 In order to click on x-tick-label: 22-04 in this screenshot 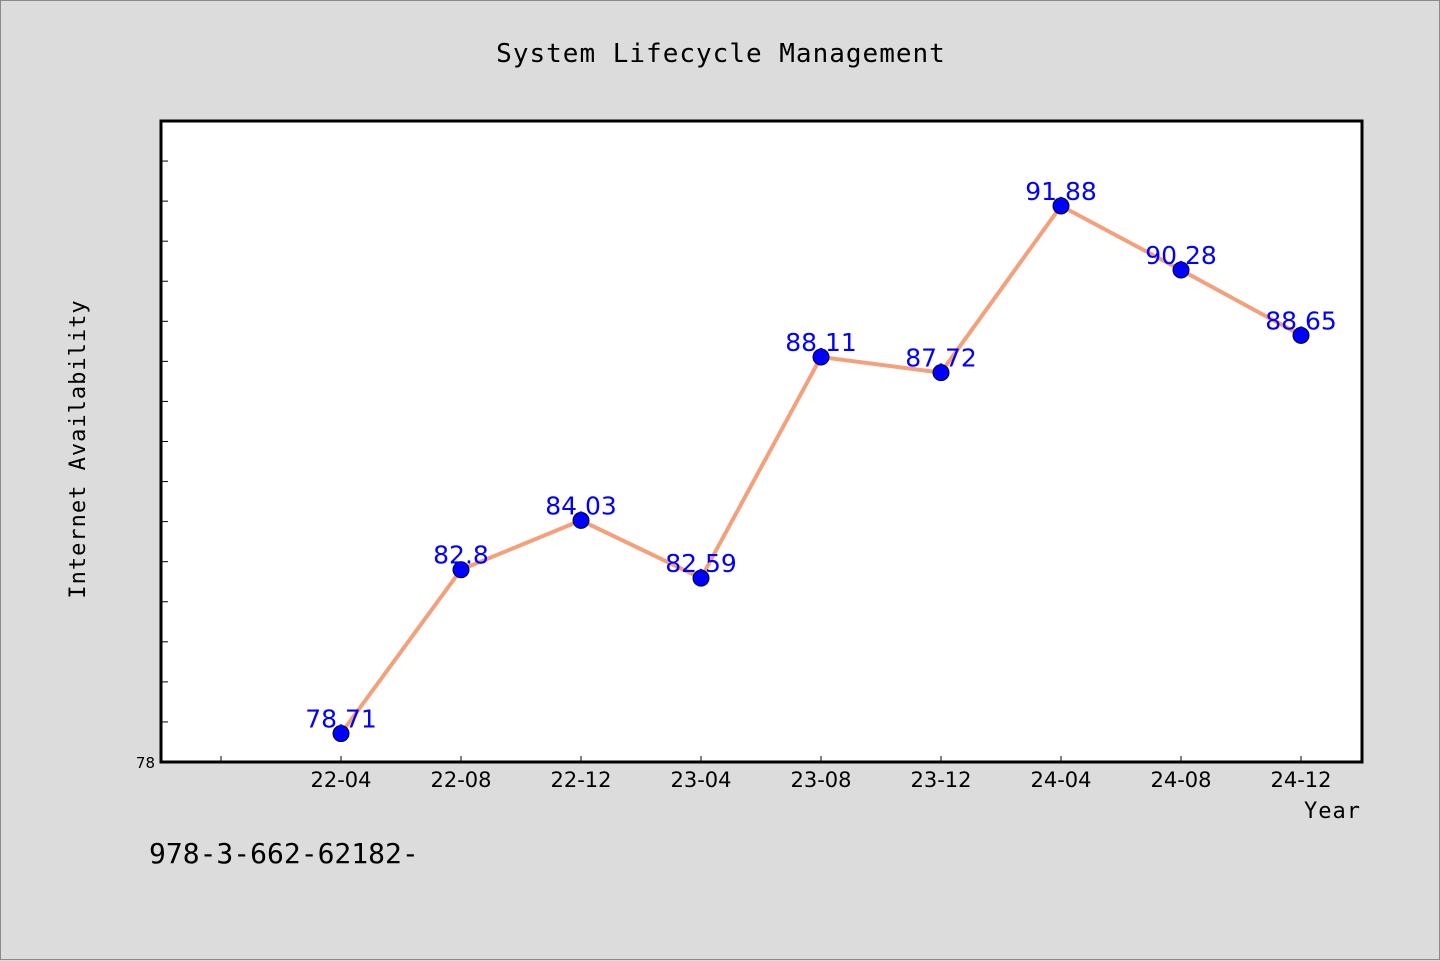, I will do `click(340, 780)`.